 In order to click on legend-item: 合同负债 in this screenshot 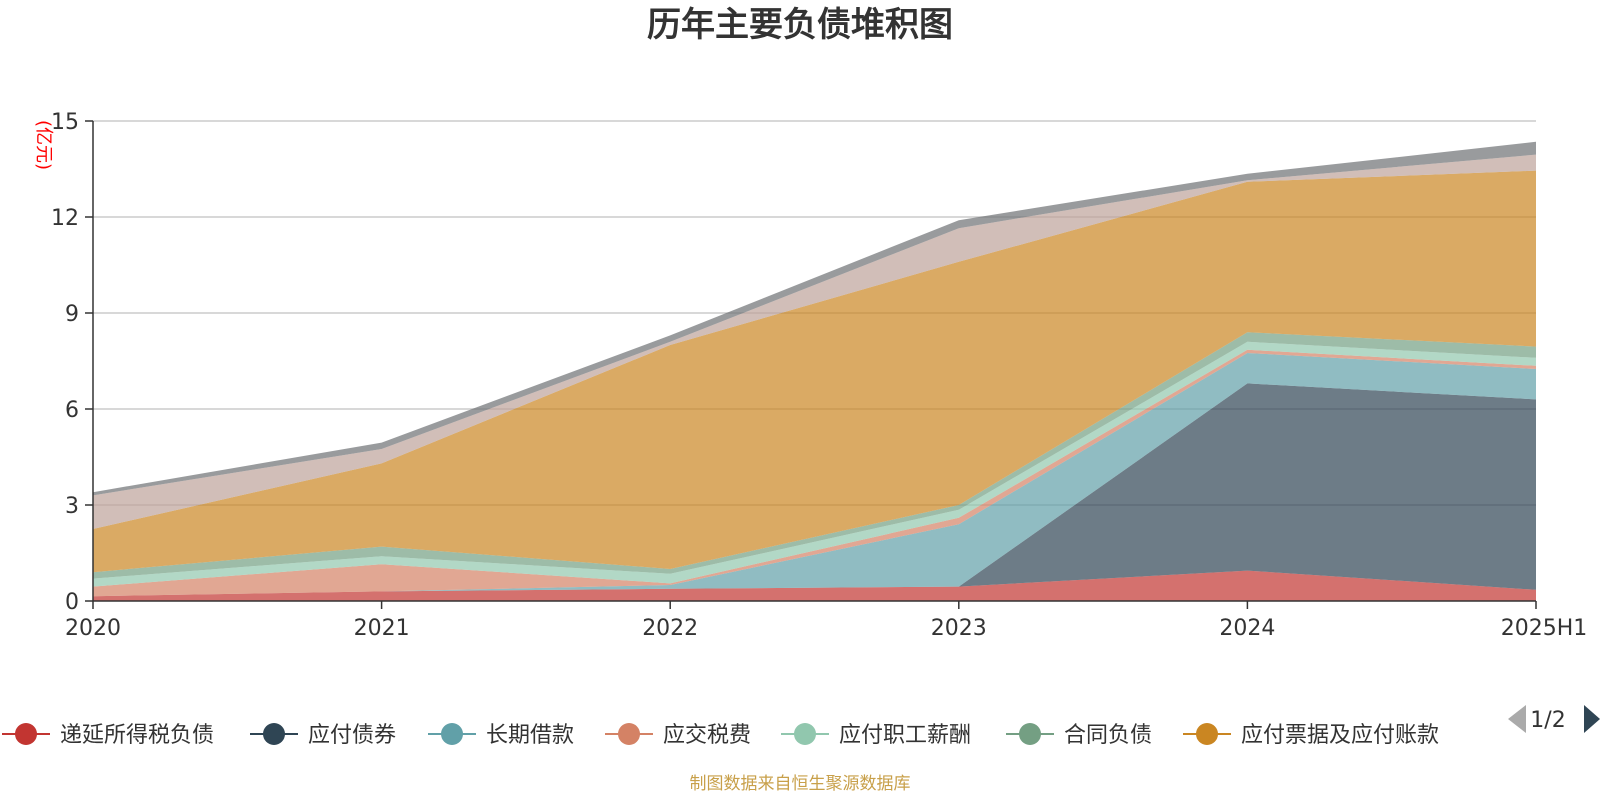, I will do `click(1079, 735)`.